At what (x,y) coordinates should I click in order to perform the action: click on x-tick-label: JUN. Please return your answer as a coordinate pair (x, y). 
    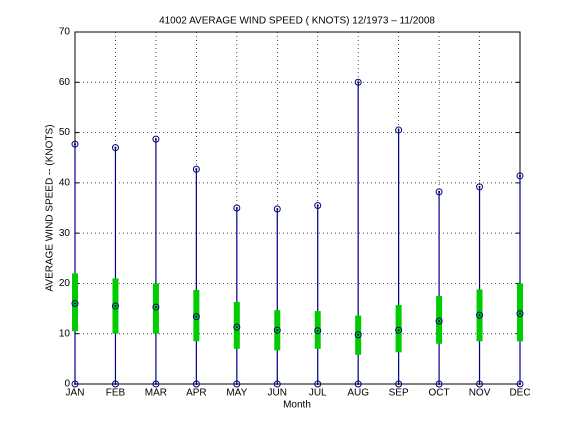
    Looking at the image, I should click on (277, 393).